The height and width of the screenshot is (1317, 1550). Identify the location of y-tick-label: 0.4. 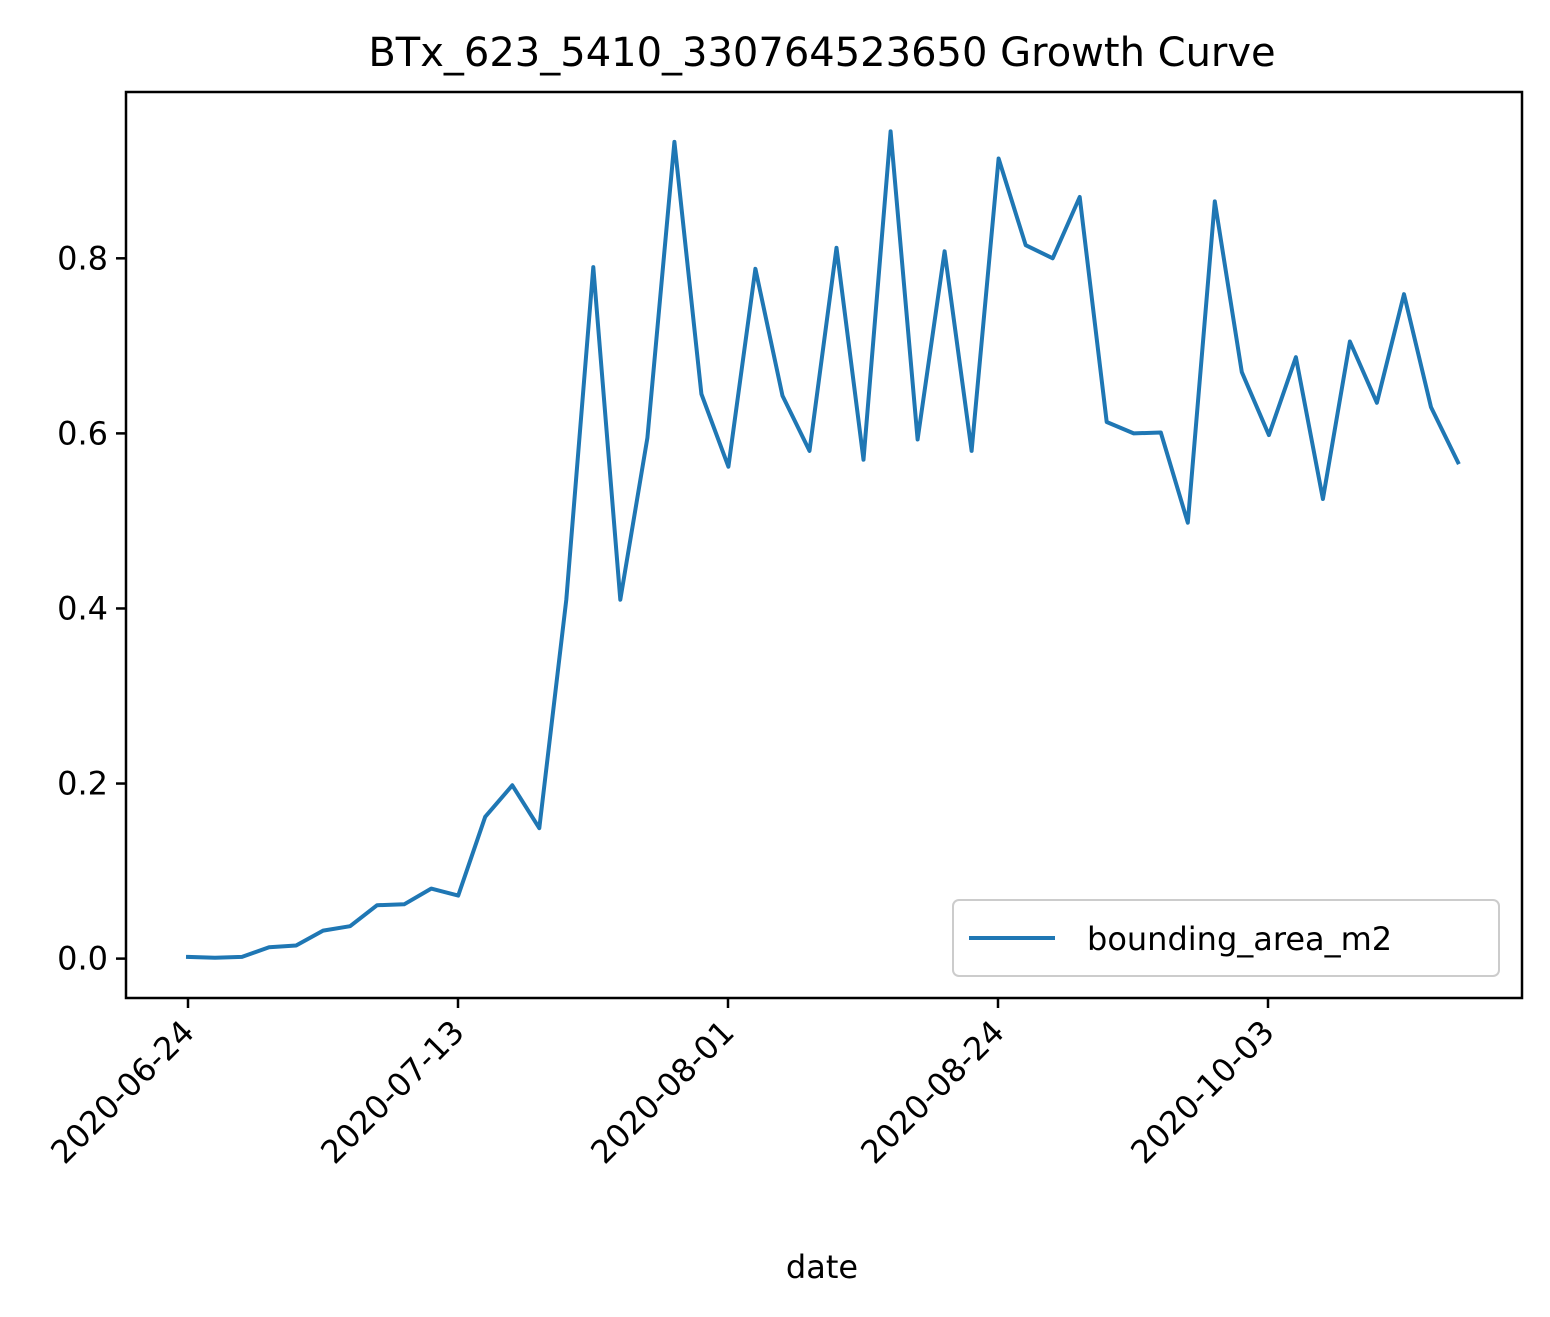
(82, 608).